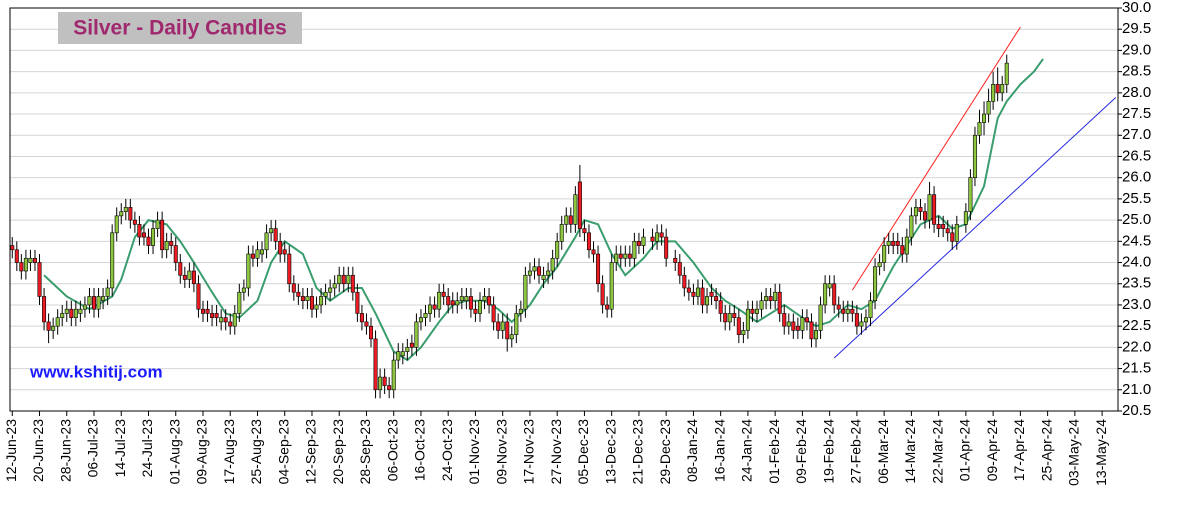  I want to click on y-tick-label: 28.0, so click(1136, 92).